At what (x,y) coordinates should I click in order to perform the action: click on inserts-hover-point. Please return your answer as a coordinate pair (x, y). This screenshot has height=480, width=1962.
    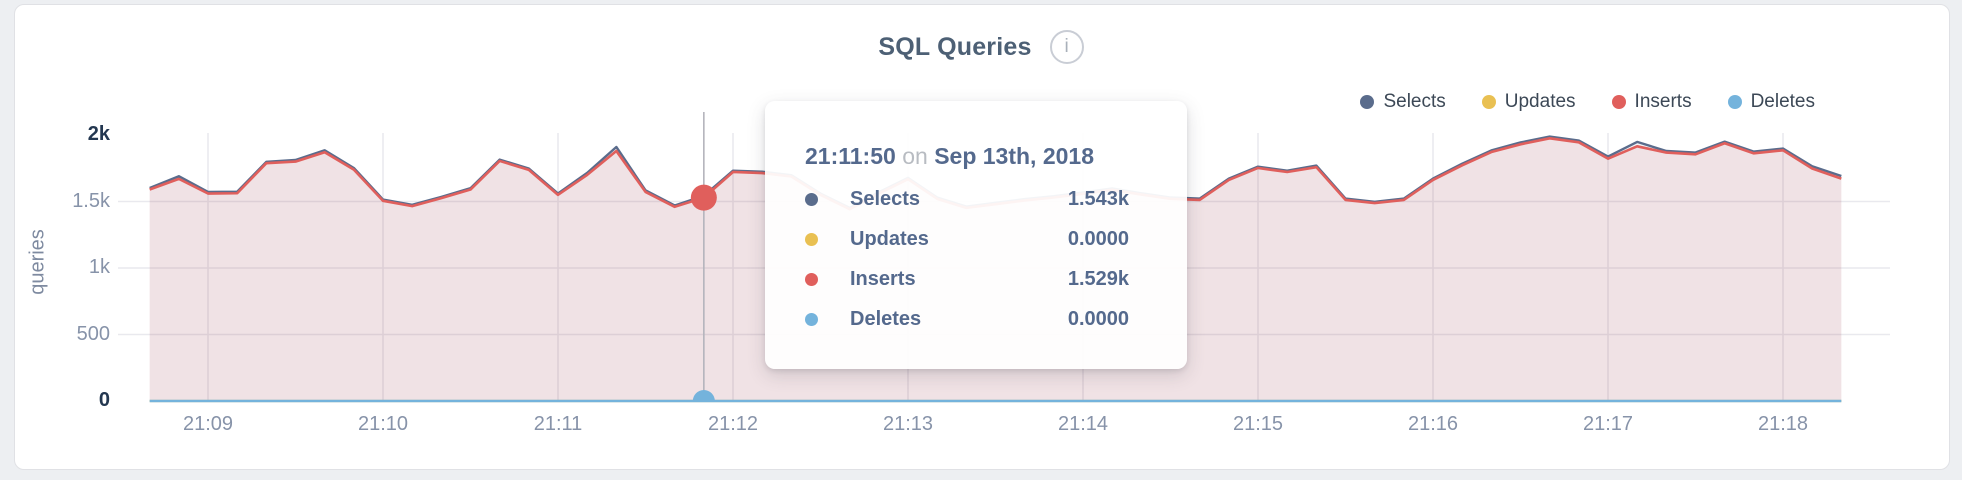
    Looking at the image, I should click on (703, 197).